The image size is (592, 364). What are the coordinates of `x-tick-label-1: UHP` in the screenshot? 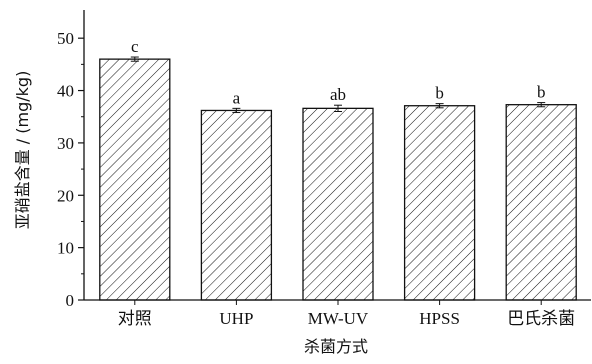 It's located at (236, 318).